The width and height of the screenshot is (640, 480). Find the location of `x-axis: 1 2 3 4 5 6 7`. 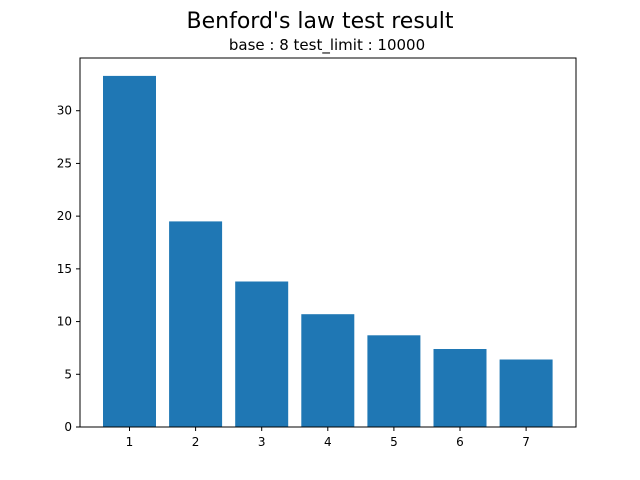

x-axis: 1 2 3 4 5 6 7 is located at coordinates (328, 438).